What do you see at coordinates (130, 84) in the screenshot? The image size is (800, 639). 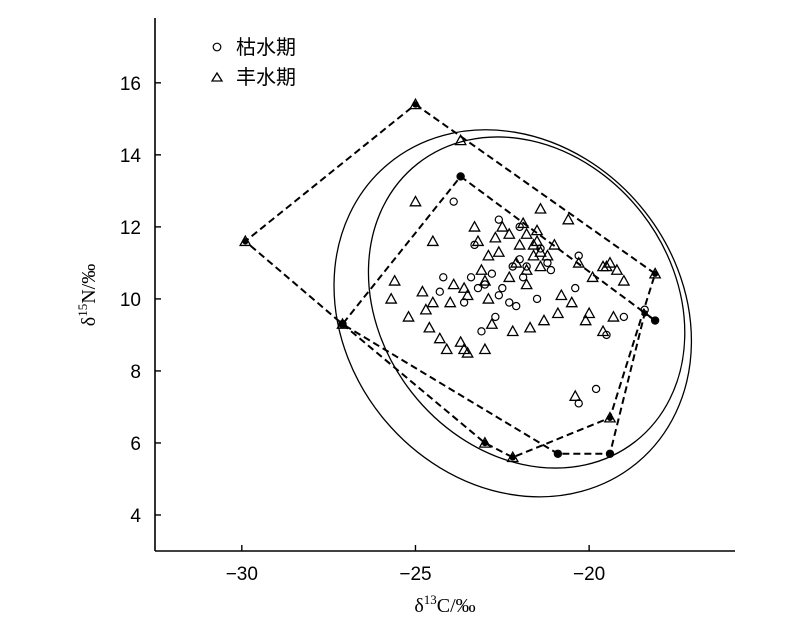 I see `y-tick-label: 16` at bounding box center [130, 84].